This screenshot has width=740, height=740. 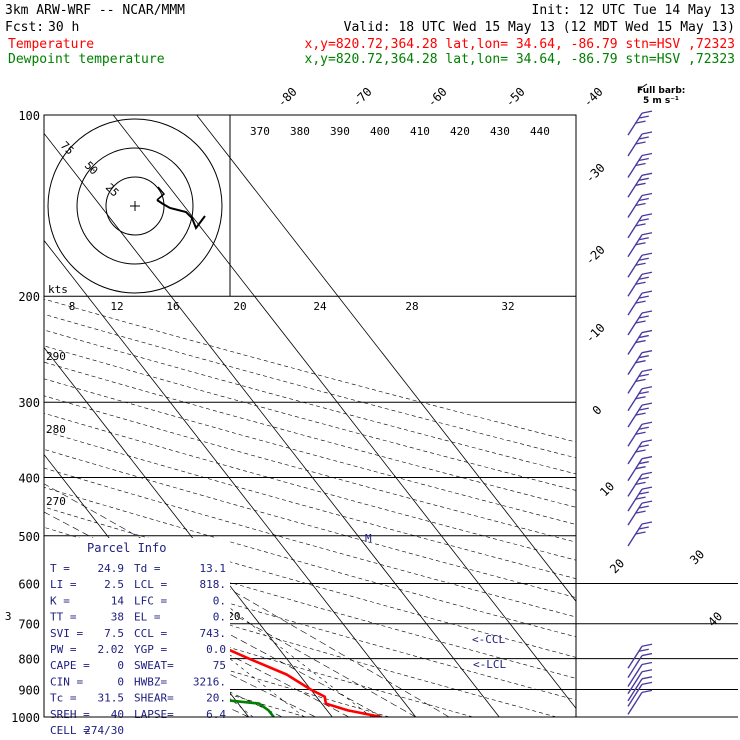 What do you see at coordinates (29, 297) in the screenshot?
I see `pressure-tick-label: 200` at bounding box center [29, 297].